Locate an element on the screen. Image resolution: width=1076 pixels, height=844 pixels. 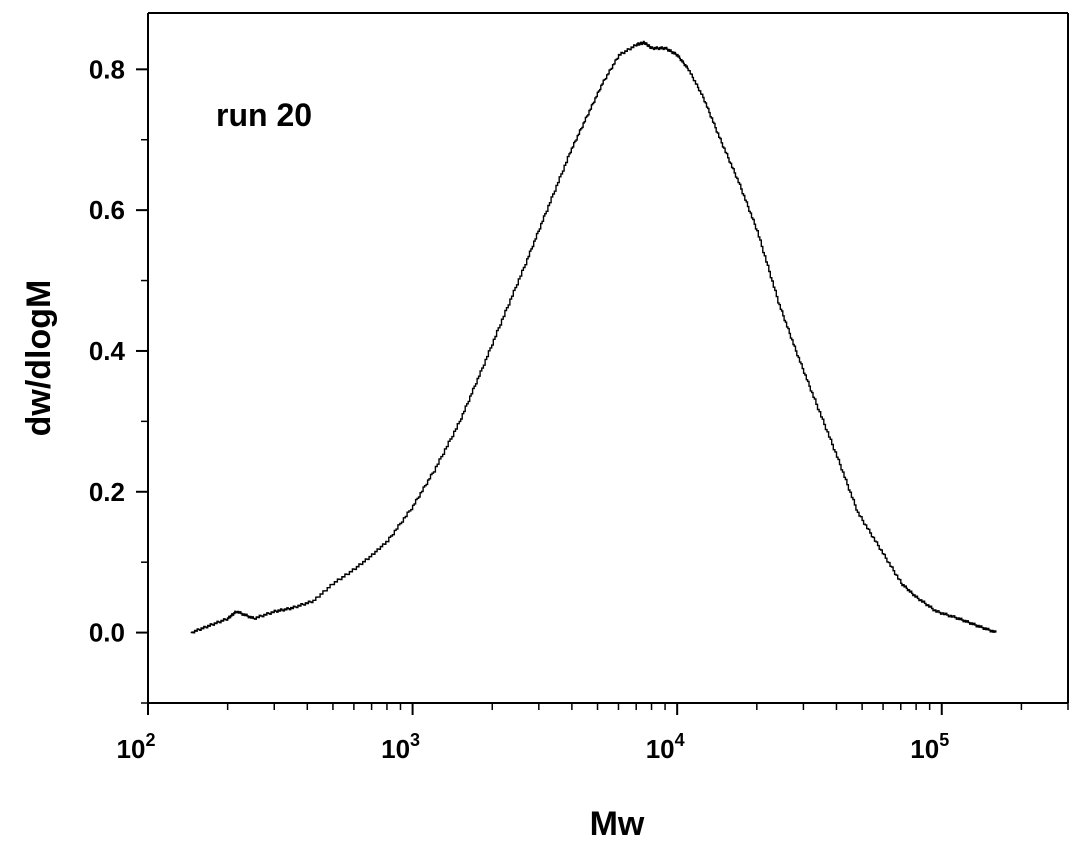
y-tick-label: 0.8 is located at coordinates (107, 69).